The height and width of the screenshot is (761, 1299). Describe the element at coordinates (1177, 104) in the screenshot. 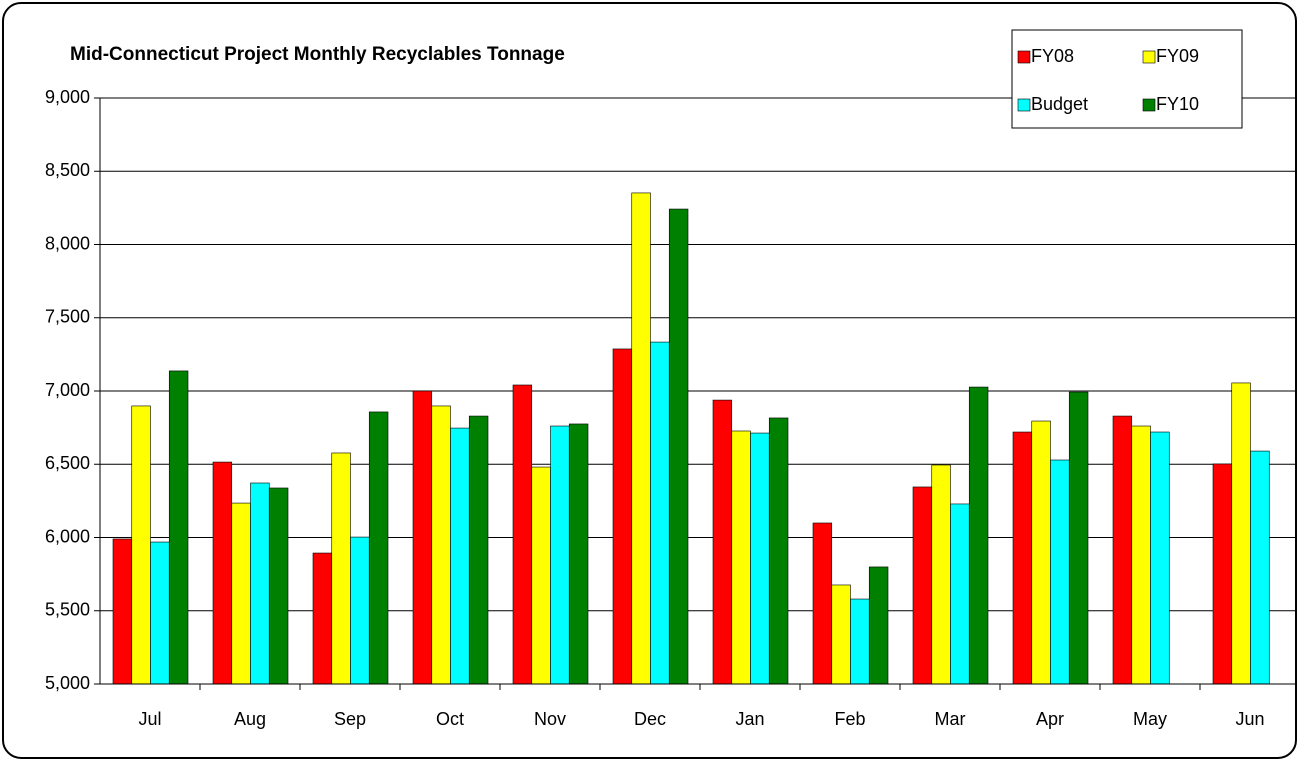

I see `legend-label: FY10` at that location.